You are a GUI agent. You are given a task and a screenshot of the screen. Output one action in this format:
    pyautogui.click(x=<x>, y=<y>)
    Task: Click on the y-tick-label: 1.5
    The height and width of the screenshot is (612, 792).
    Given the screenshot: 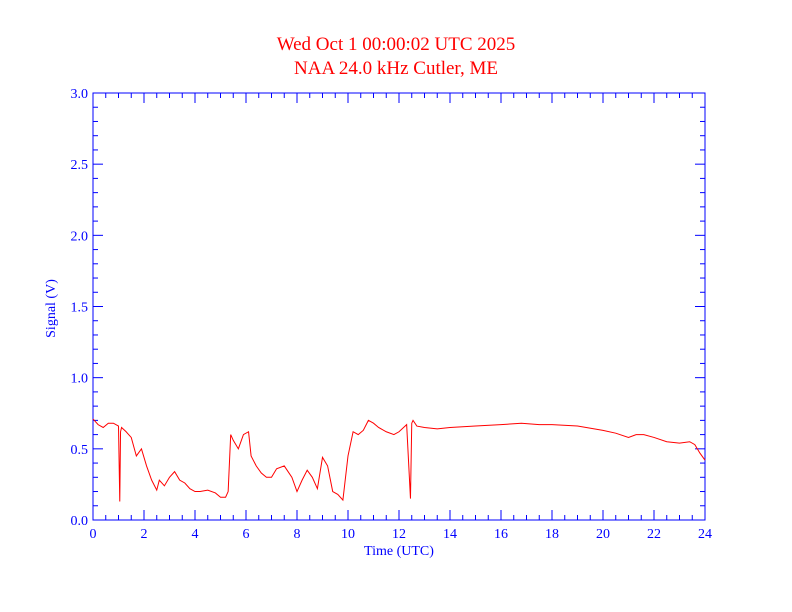 What is the action you would take?
    pyautogui.click(x=80, y=308)
    